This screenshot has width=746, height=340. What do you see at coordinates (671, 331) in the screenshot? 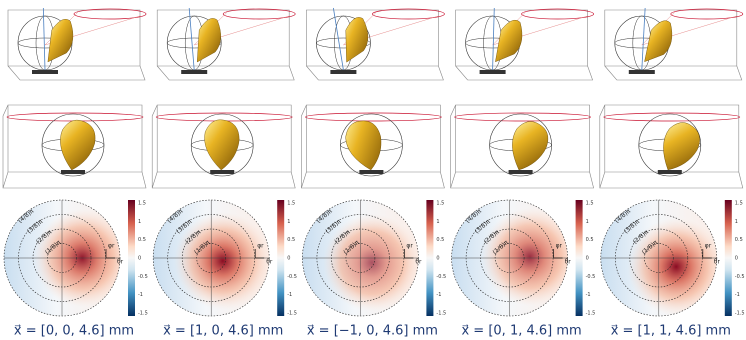
I see `caption: x⃗ = [1, 1, 4.6] mm` at bounding box center [671, 331].